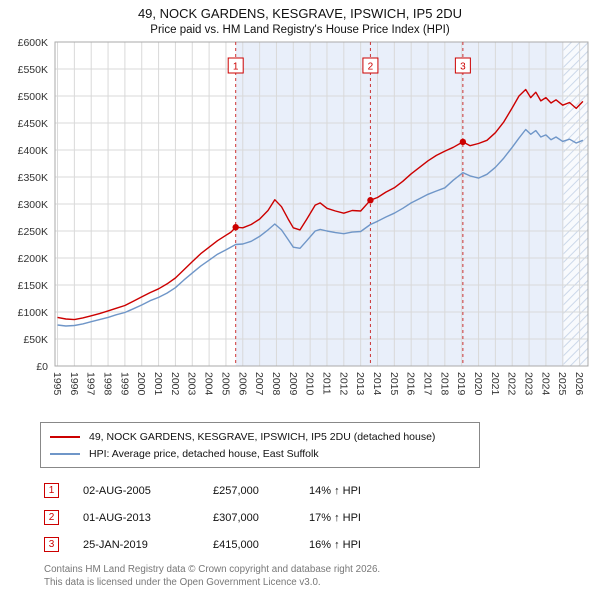  What do you see at coordinates (108, 384) in the screenshot?
I see `x-tick-label: 1998` at bounding box center [108, 384].